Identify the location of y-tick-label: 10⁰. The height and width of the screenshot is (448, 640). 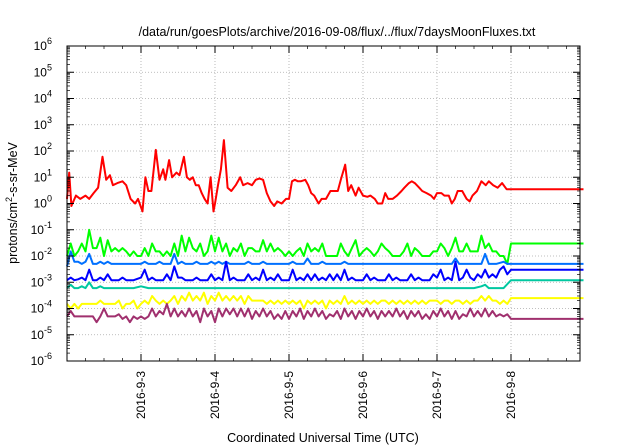
(43, 202).